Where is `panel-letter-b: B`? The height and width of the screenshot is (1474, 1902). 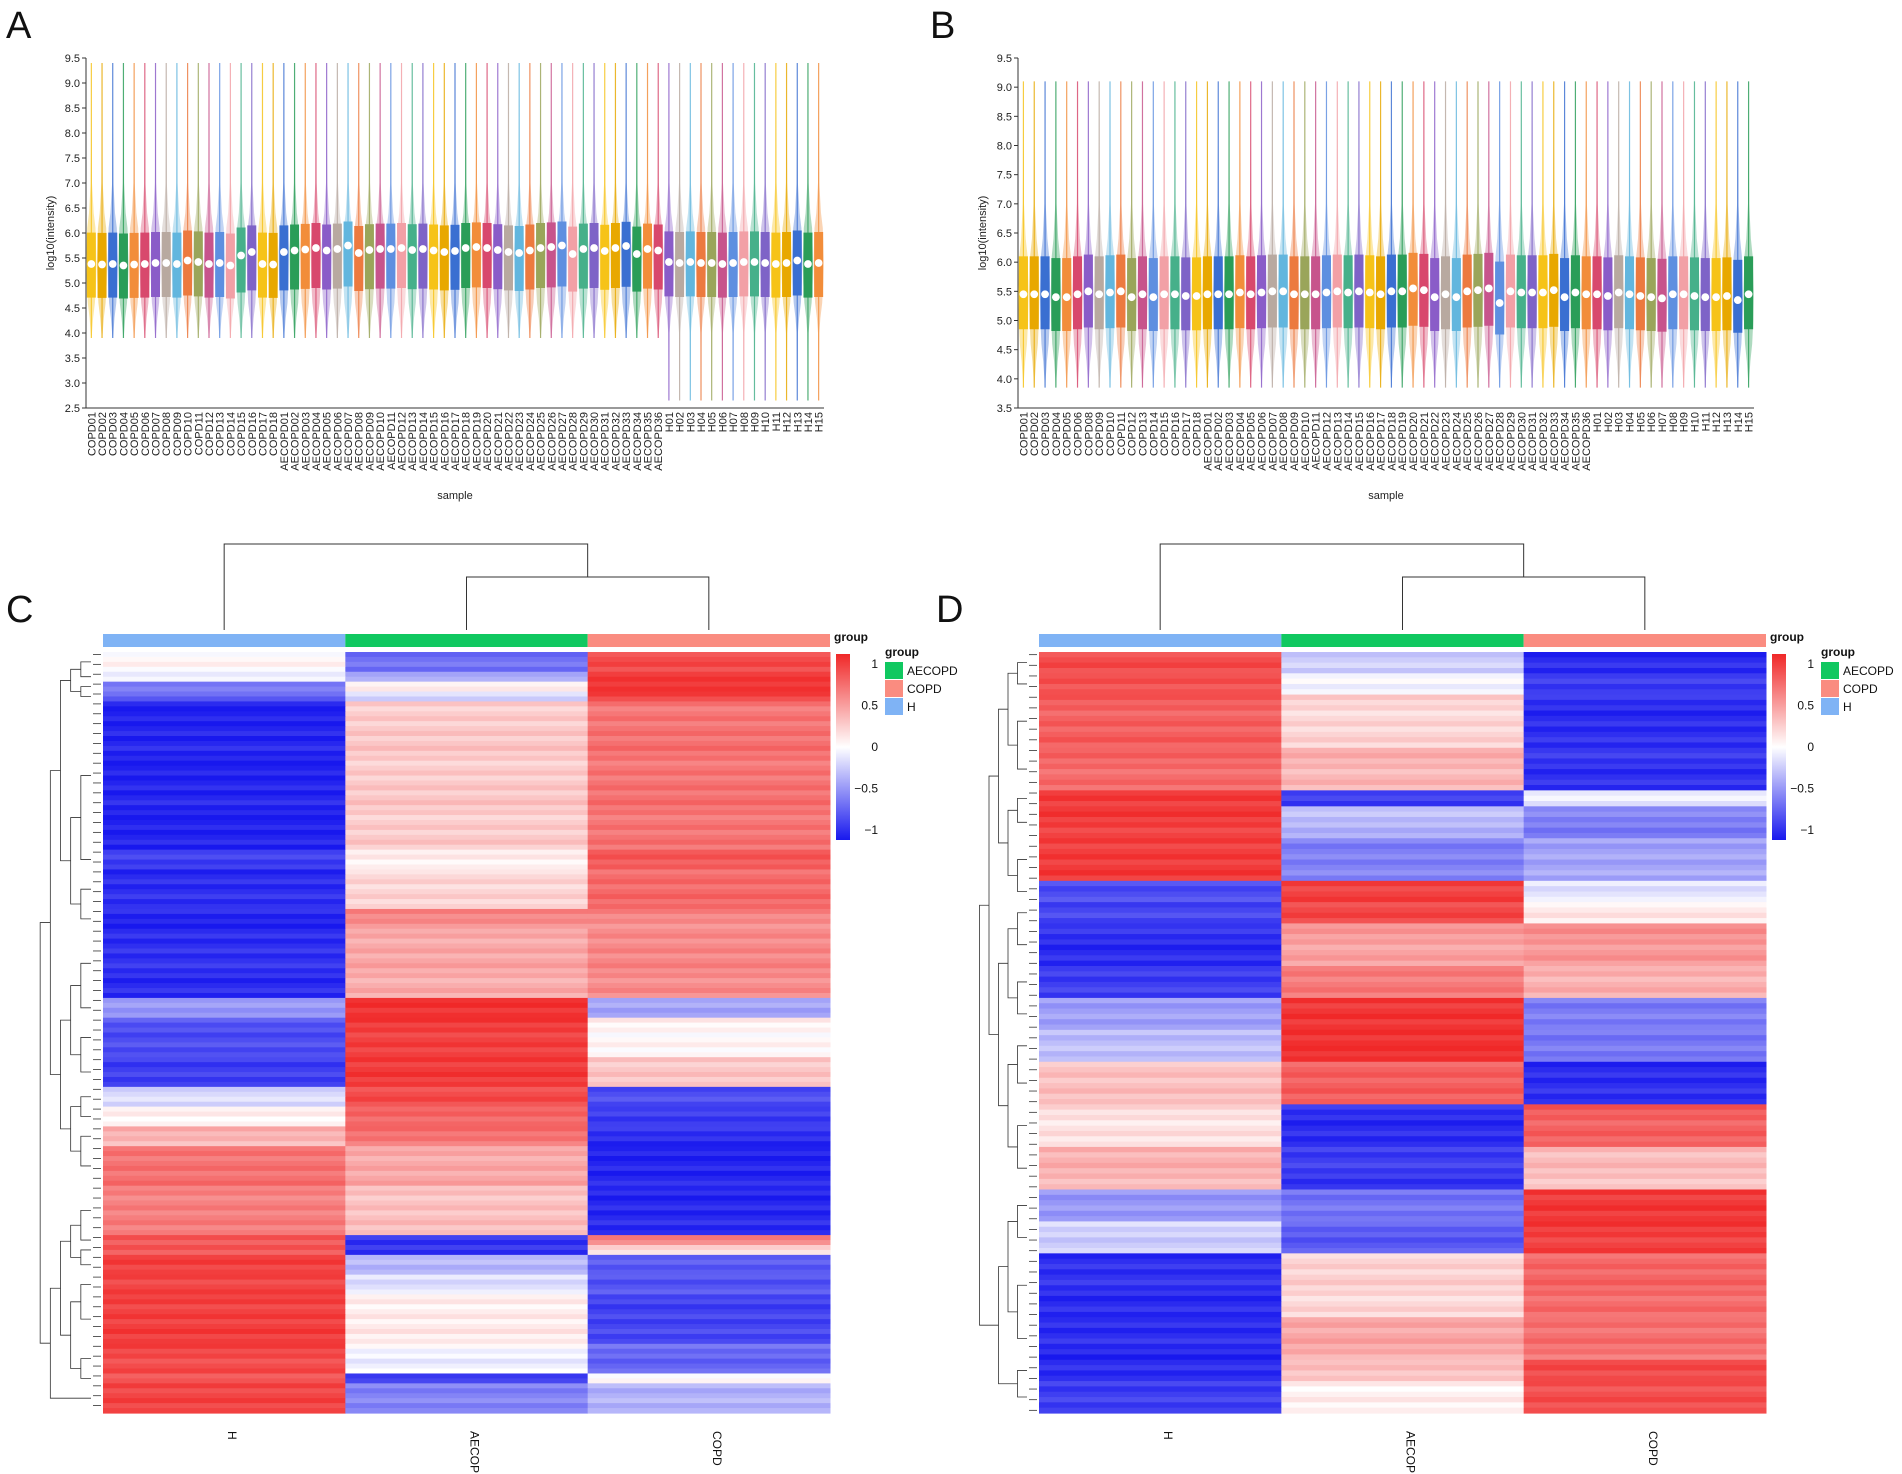 panel-letter-b: B is located at coordinates (942, 26).